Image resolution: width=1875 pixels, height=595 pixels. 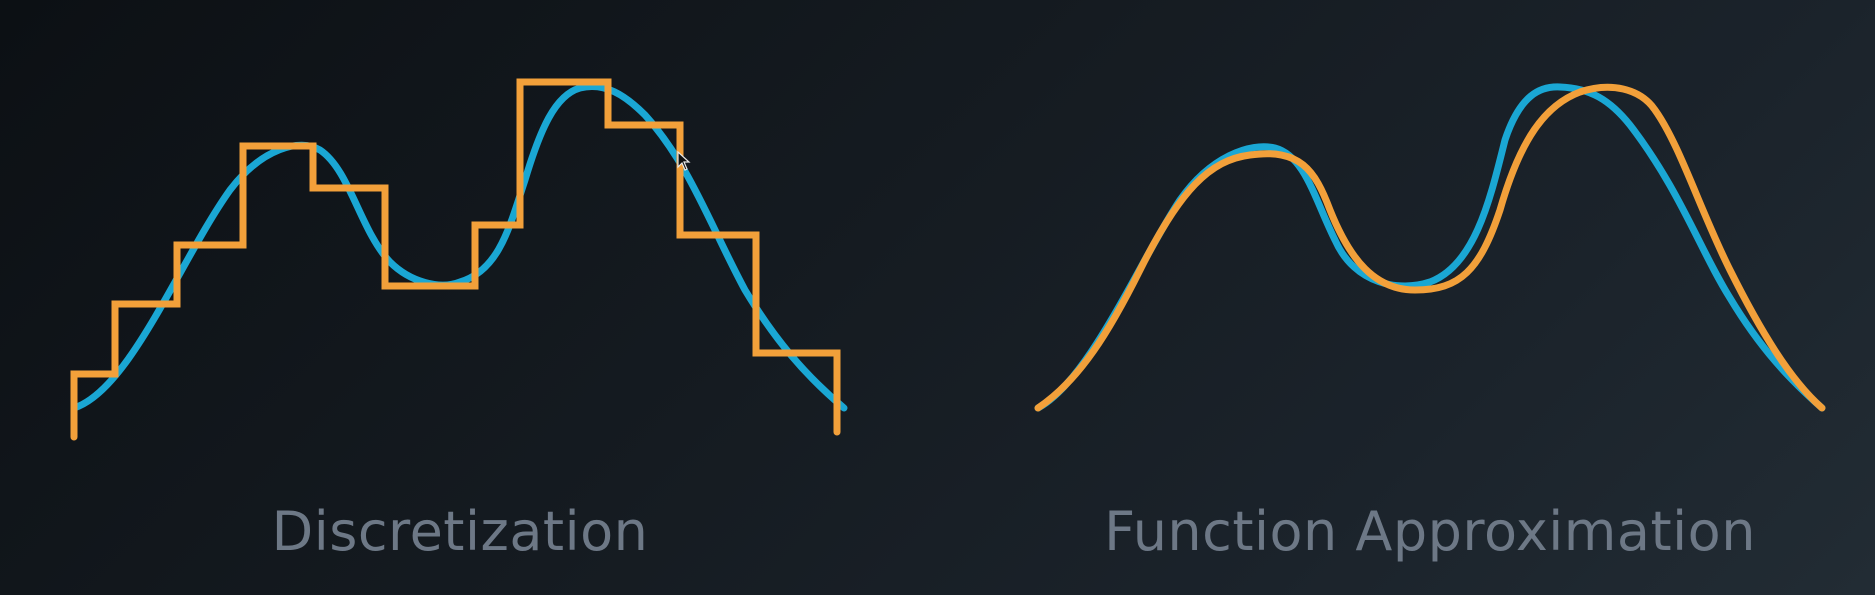 I want to click on mouse-pointer-icon, so click(x=684, y=161).